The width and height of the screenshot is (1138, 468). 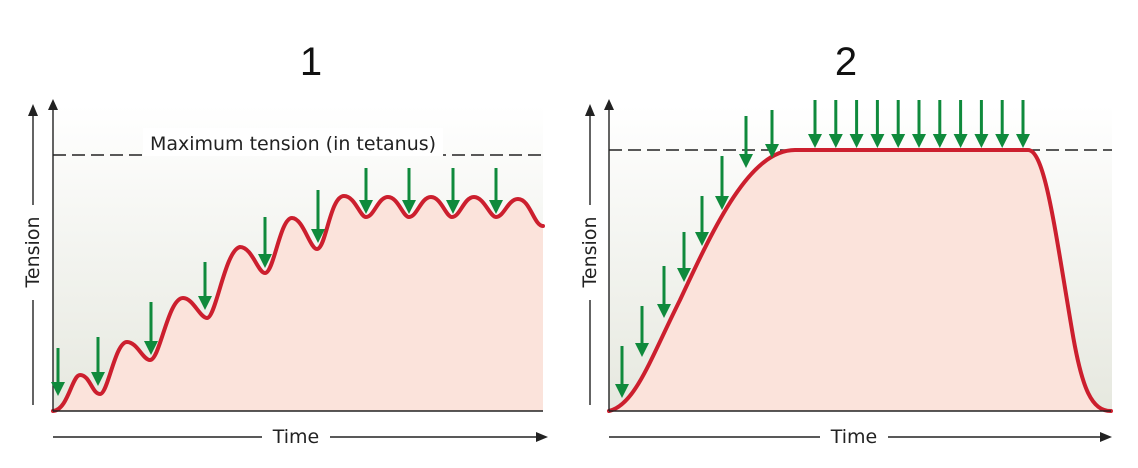 I want to click on panel-1-y-indicator-arrowhead-icon, so click(x=33, y=110).